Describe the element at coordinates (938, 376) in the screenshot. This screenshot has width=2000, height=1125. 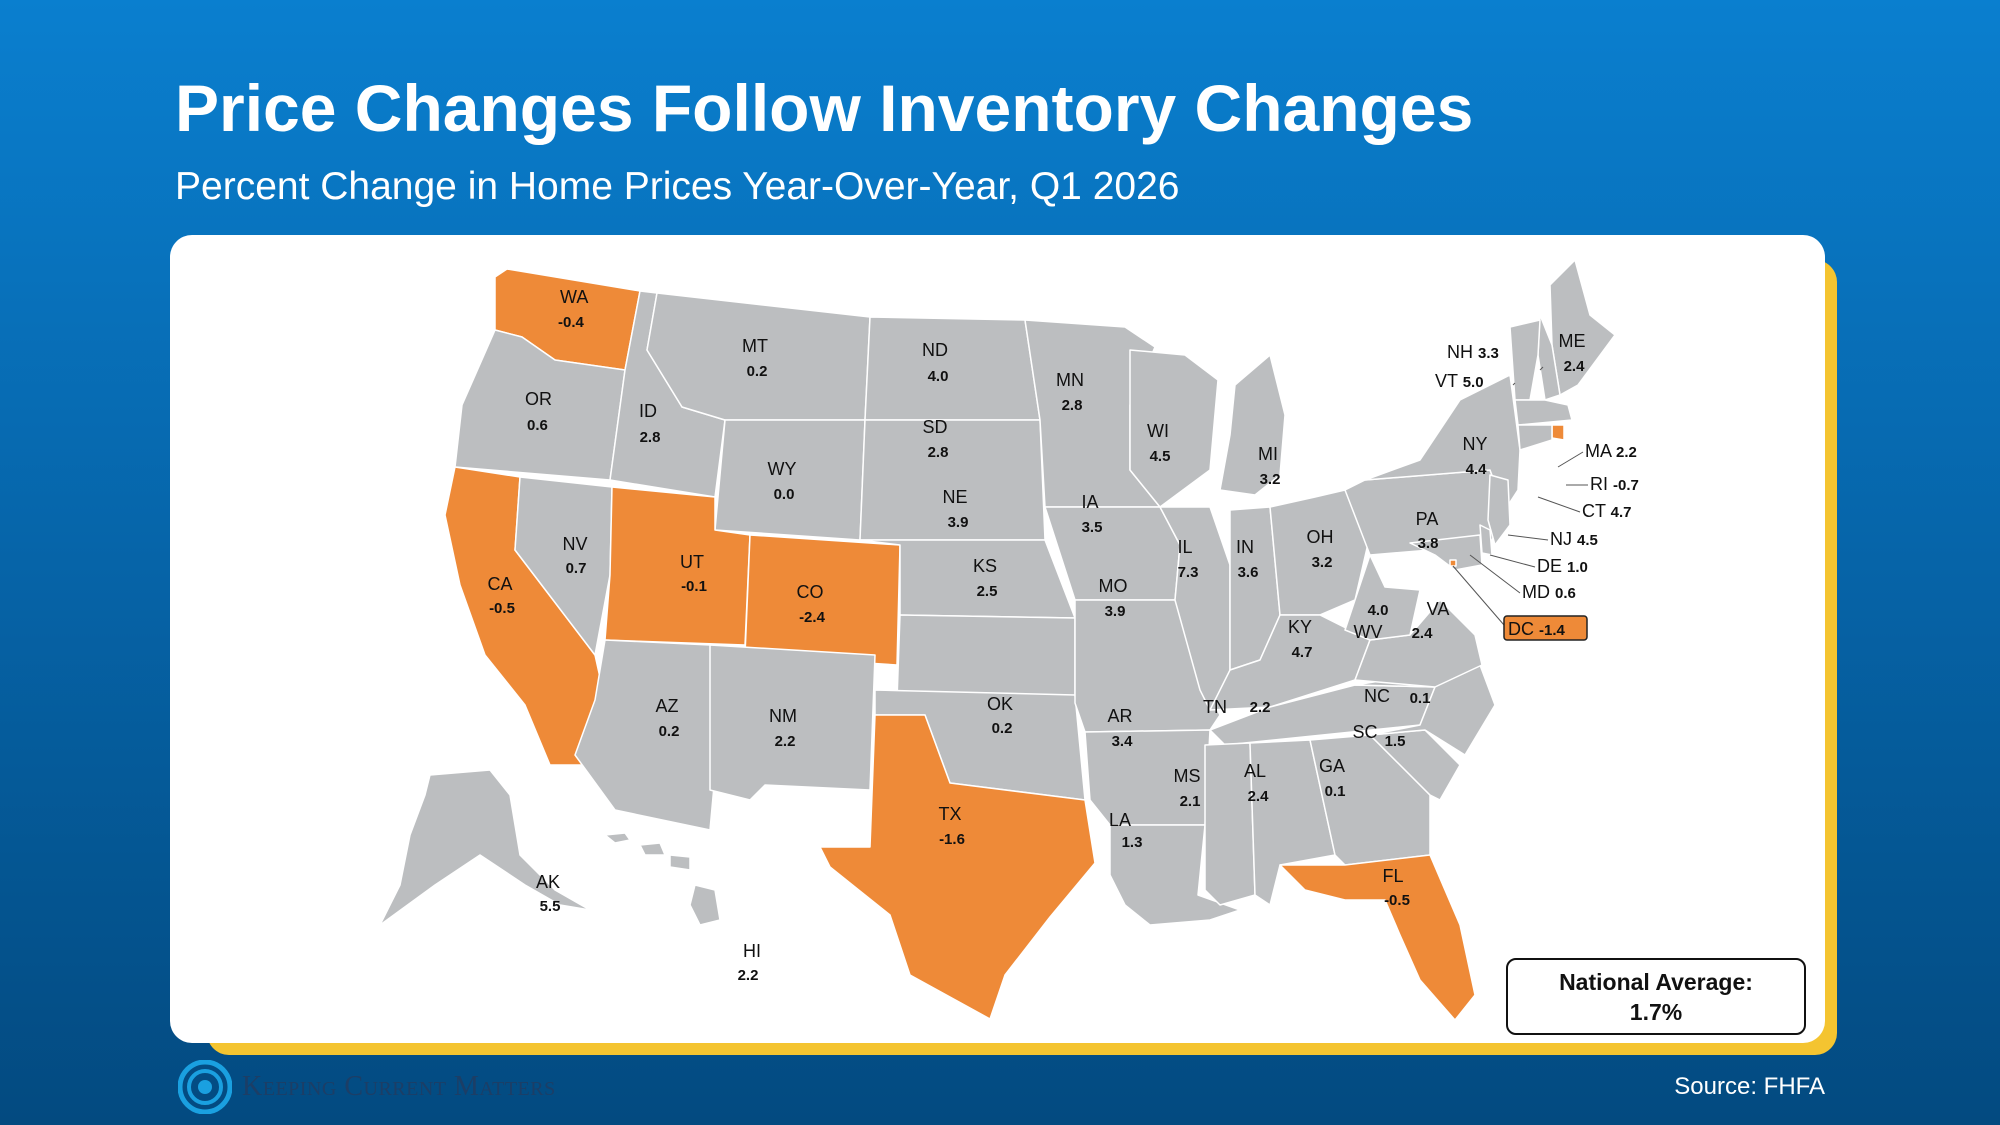
I see `state-value-nd: 4.0` at that location.